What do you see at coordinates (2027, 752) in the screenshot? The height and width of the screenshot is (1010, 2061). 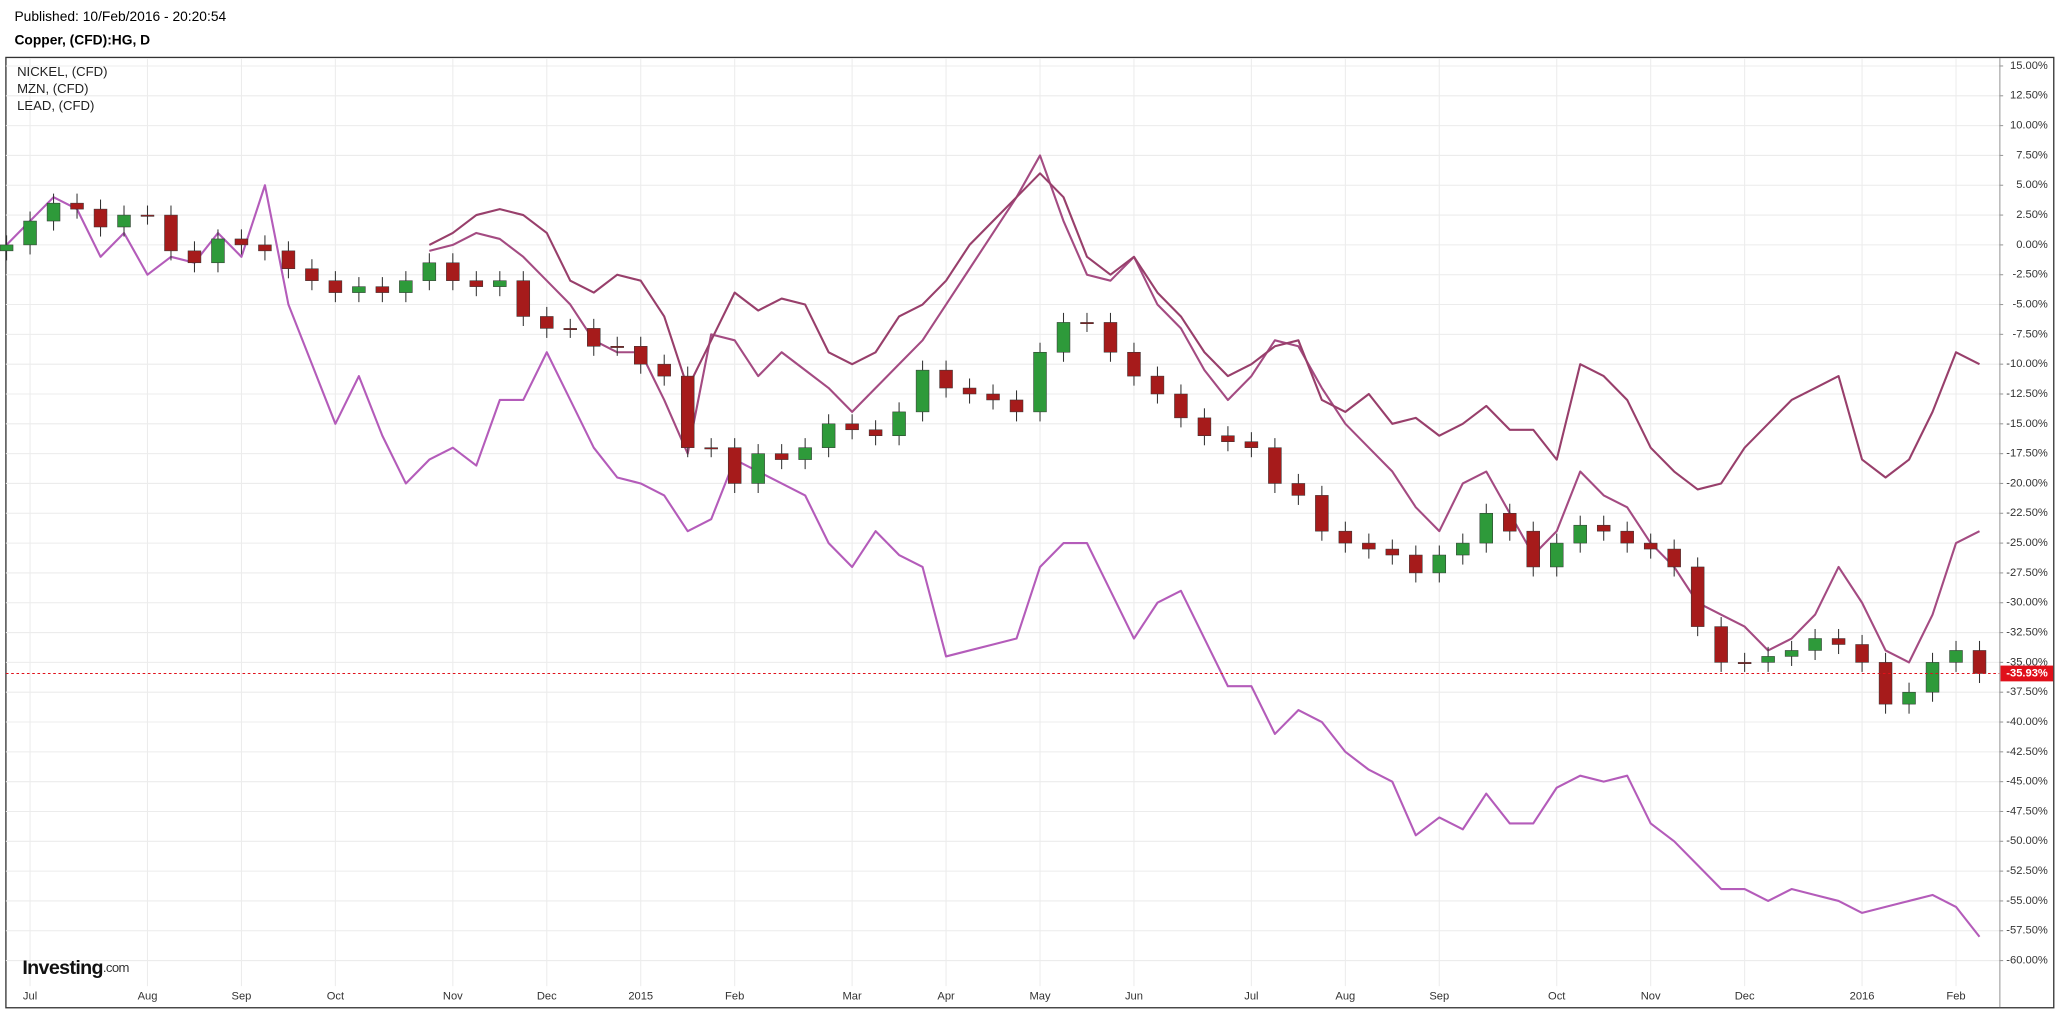 I see `y-tick-label: -42.50%` at bounding box center [2027, 752].